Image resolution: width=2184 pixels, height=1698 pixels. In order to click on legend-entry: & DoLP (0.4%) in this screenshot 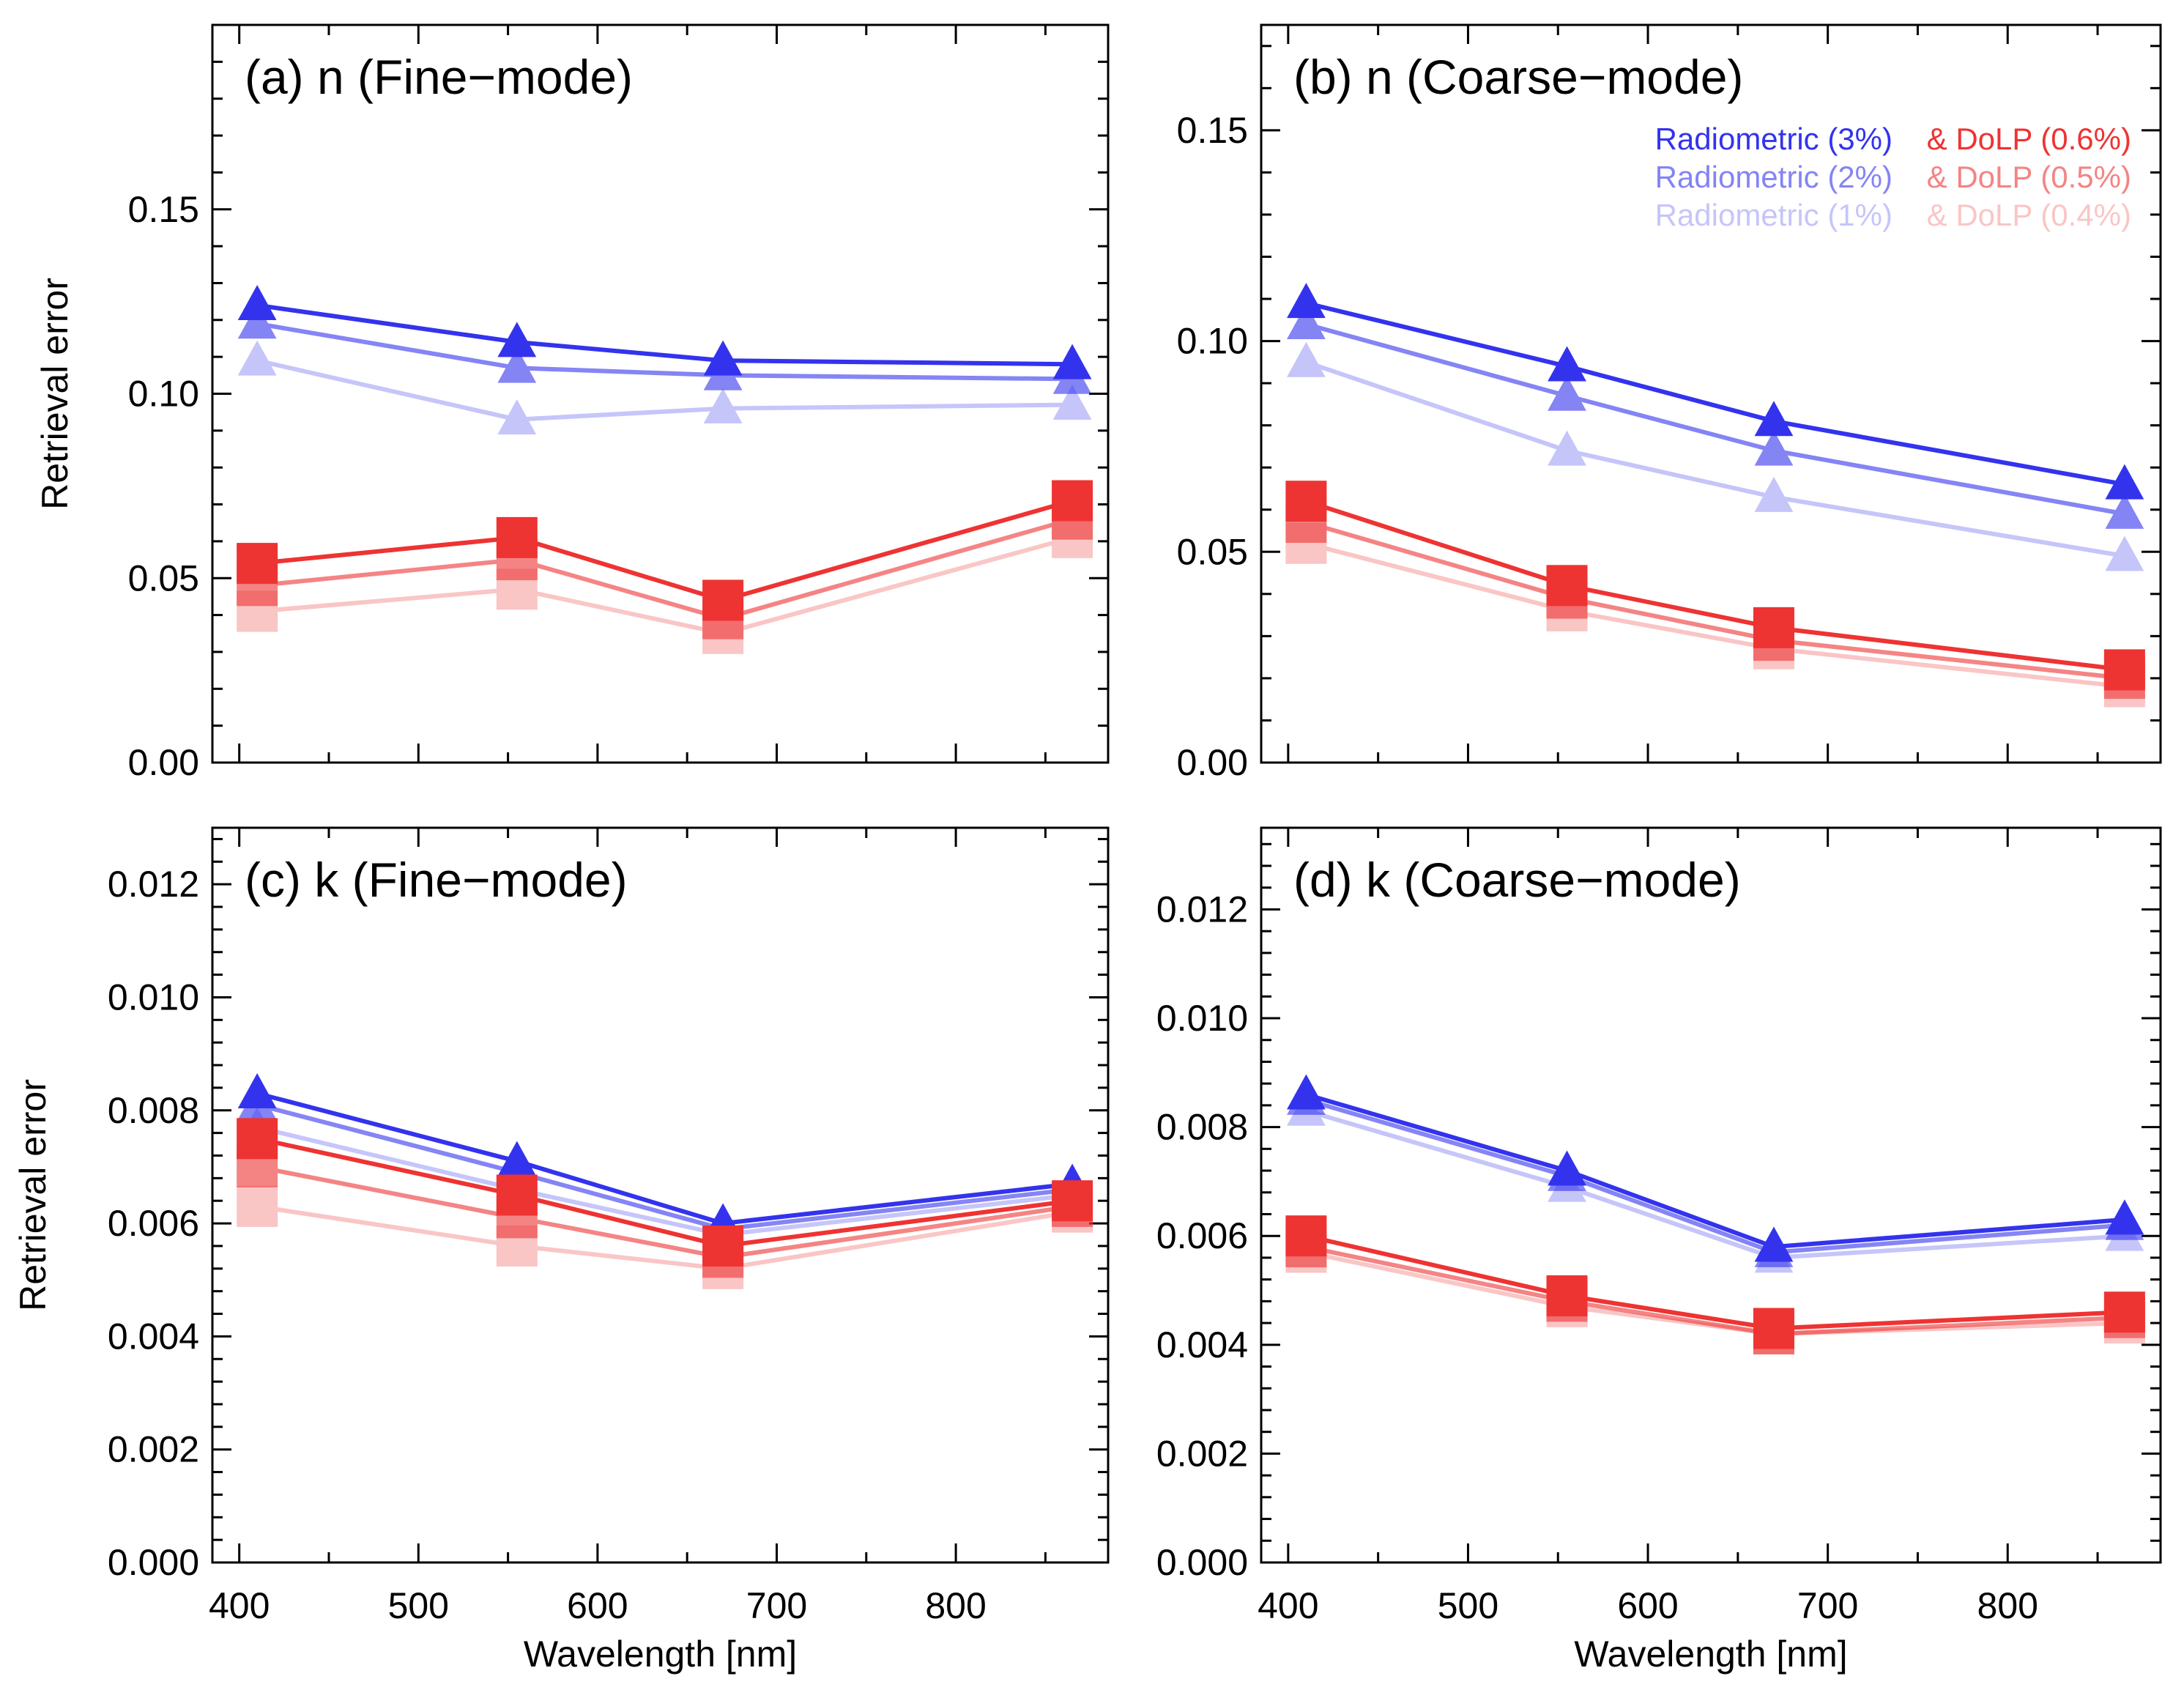, I will do `click(2029, 215)`.